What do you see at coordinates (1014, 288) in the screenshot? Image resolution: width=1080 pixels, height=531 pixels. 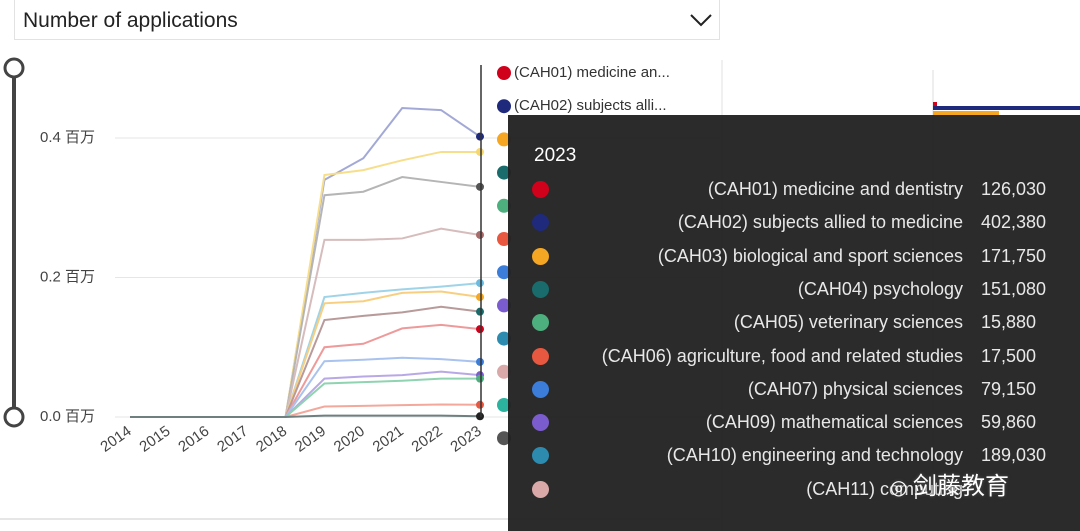 I see `tooltip-value: 151,080` at bounding box center [1014, 288].